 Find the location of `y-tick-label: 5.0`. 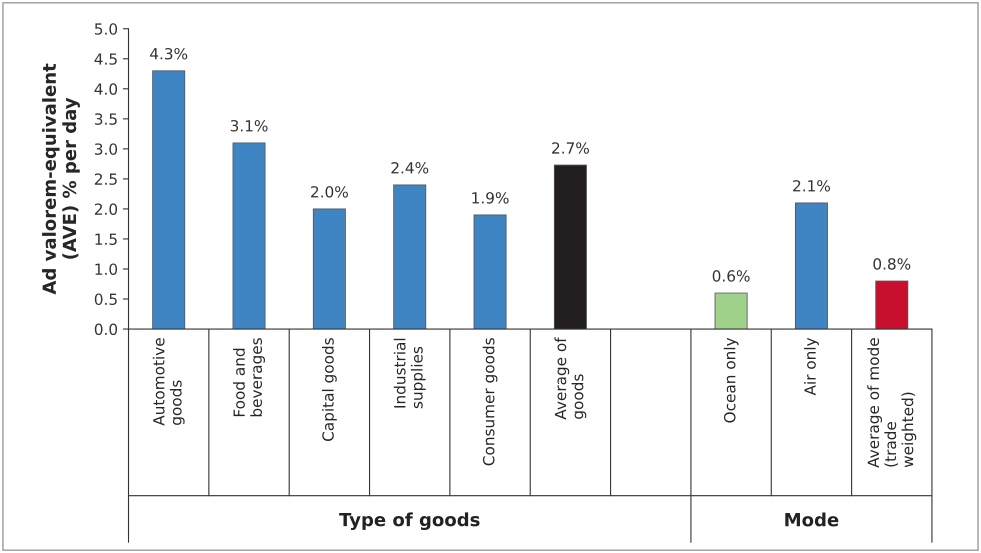

y-tick-label: 5.0 is located at coordinates (106, 29).